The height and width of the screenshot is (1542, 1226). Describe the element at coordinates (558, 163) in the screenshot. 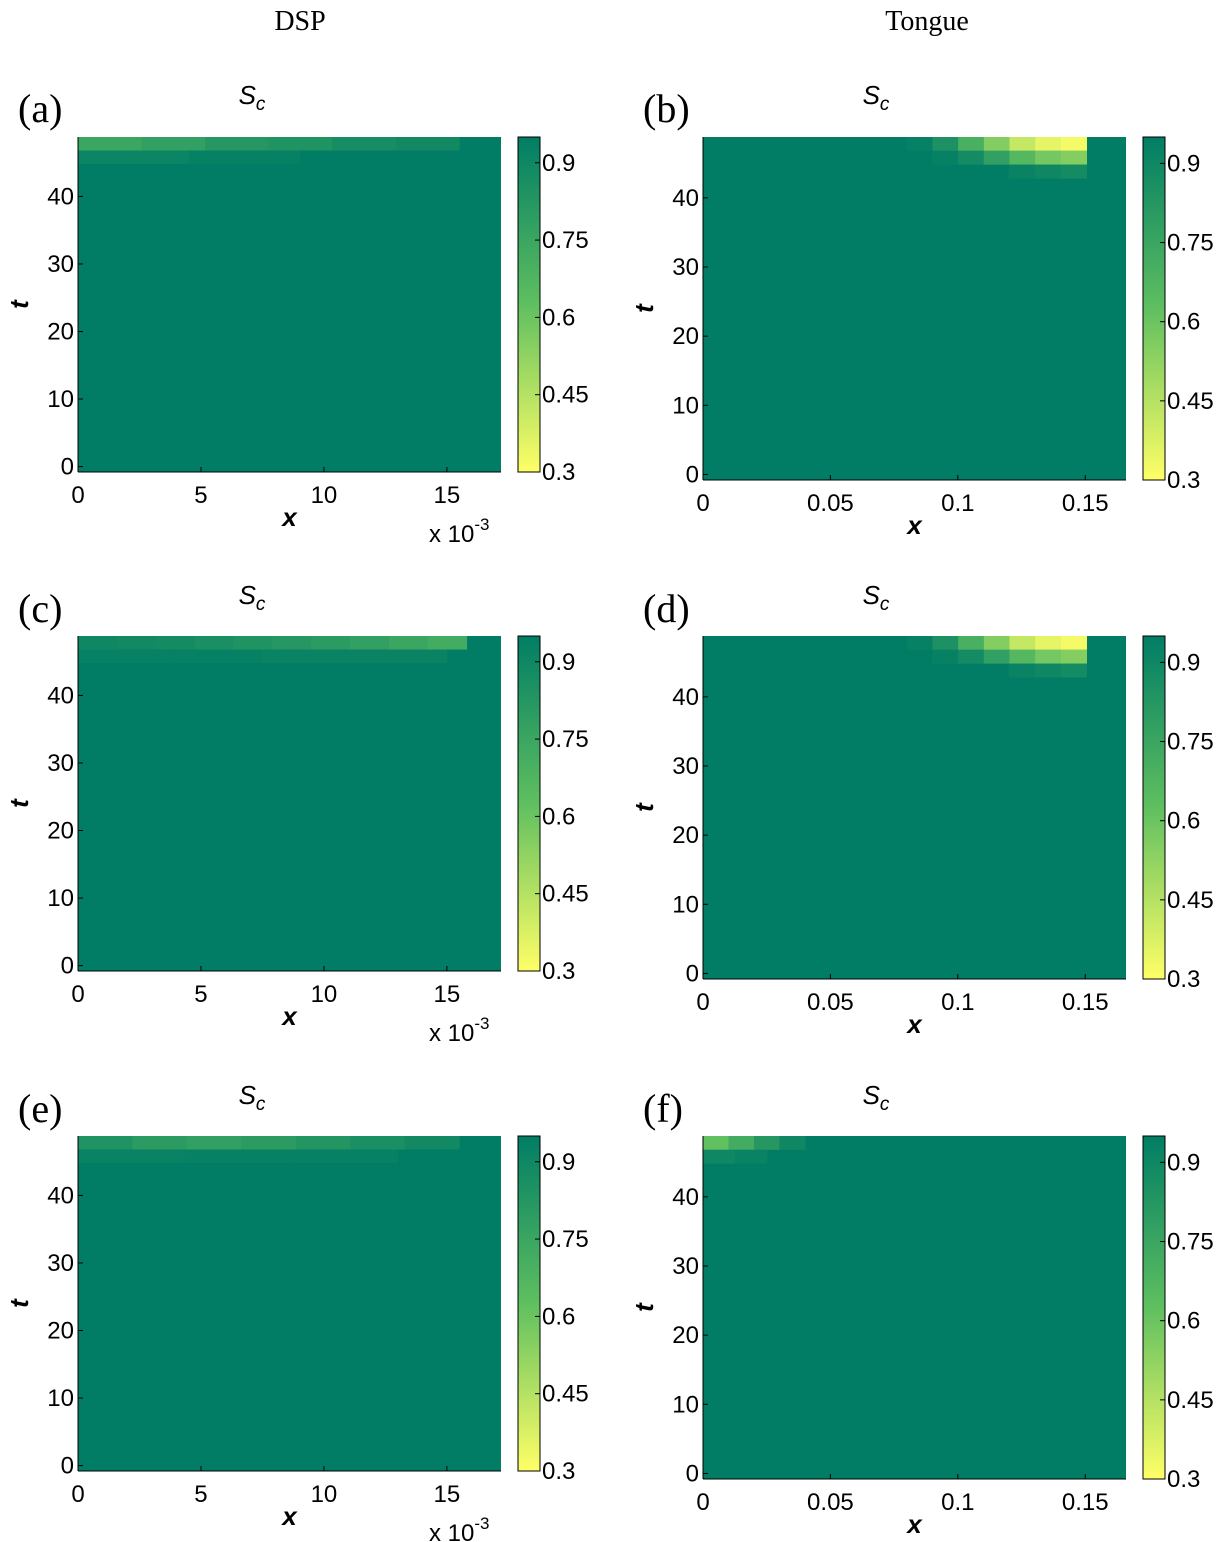

I see `colorbar-tick-label: 0.9` at that location.